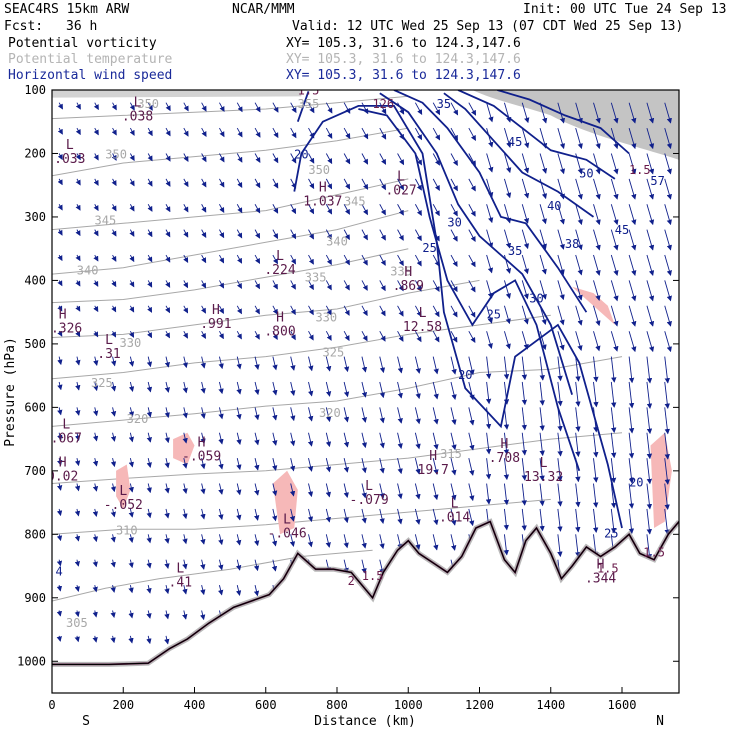  I want to click on contour-label: 40, so click(554, 206).